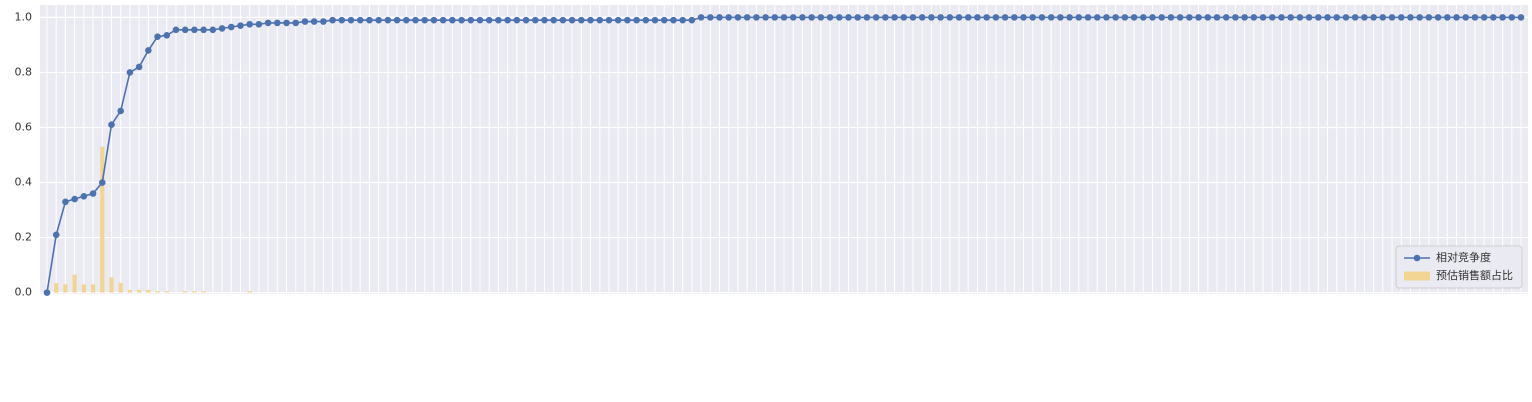 The image size is (1532, 402). What do you see at coordinates (24, 71) in the screenshot?
I see `y-tick-label: 0.8` at bounding box center [24, 71].